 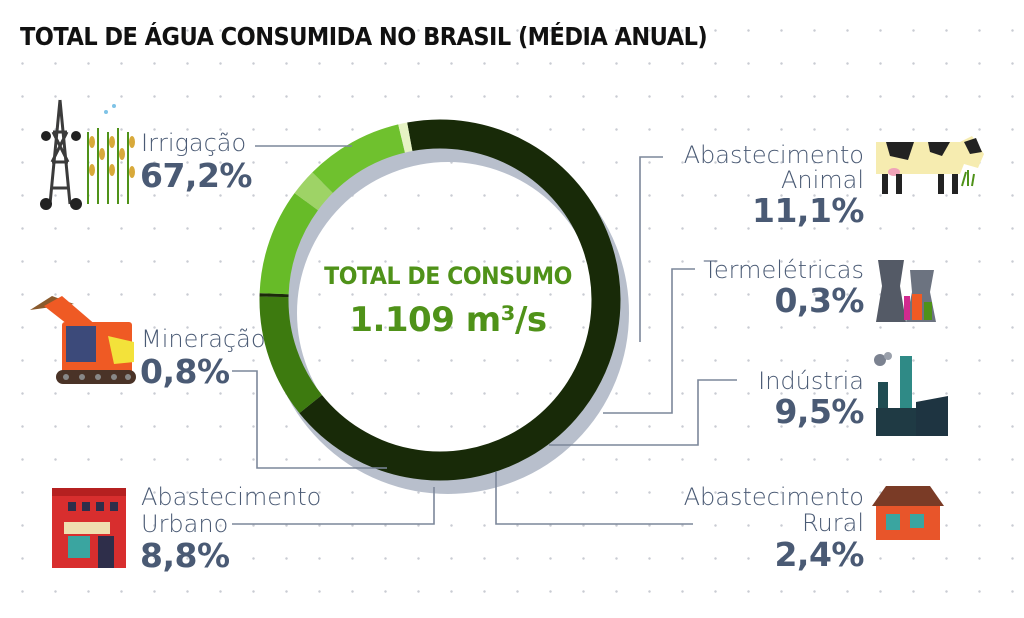 I want to click on total-label: TOTAL DE CONSUMO, so click(x=448, y=276).